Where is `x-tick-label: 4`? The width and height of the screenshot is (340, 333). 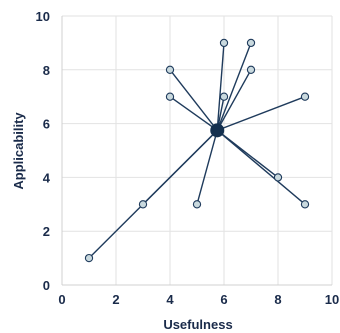
x-tick-label: 4 is located at coordinates (170, 299).